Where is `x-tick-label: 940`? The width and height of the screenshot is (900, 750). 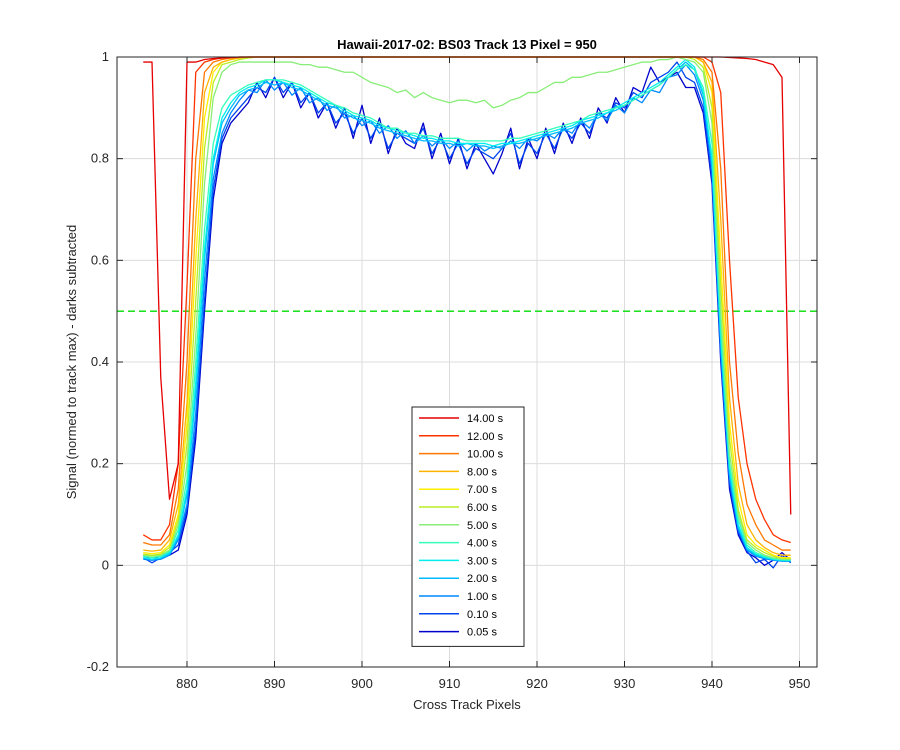 x-tick-label: 940 is located at coordinates (712, 683).